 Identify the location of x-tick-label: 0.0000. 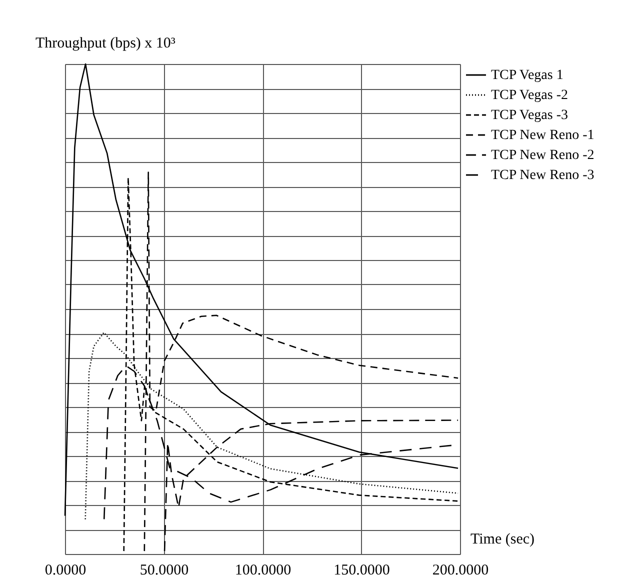
(65, 570).